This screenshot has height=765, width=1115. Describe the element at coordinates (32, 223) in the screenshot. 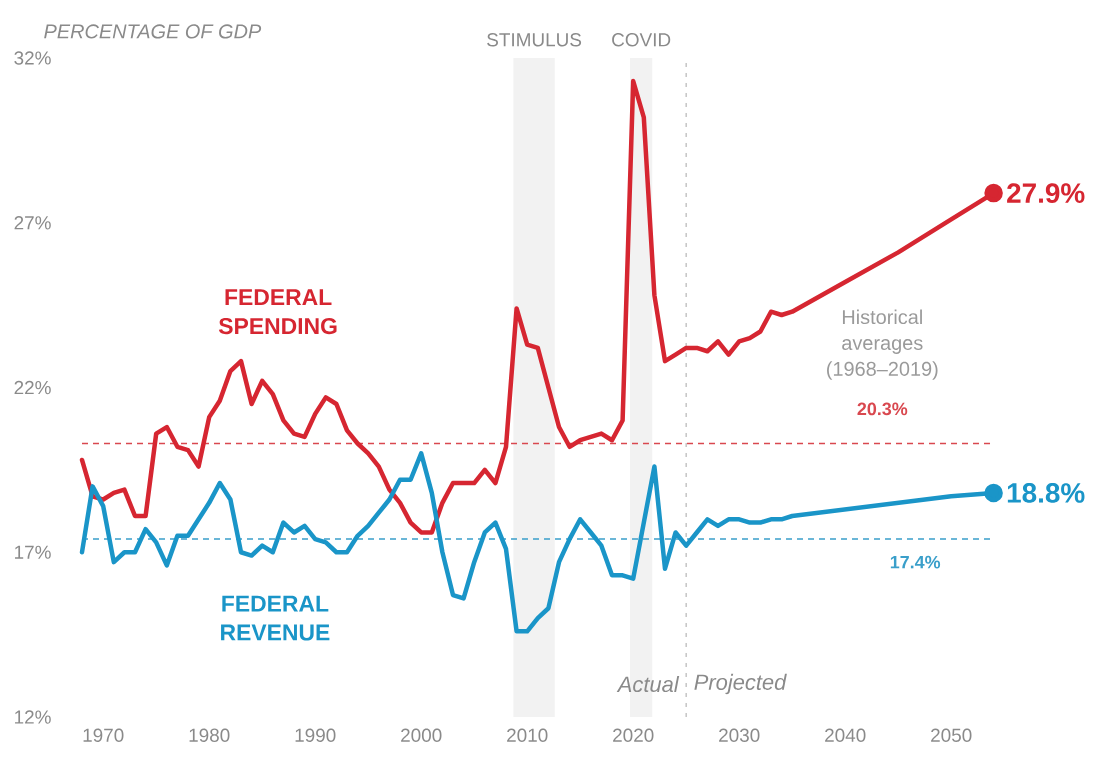

I see `y-tick-label: 27%` at that location.